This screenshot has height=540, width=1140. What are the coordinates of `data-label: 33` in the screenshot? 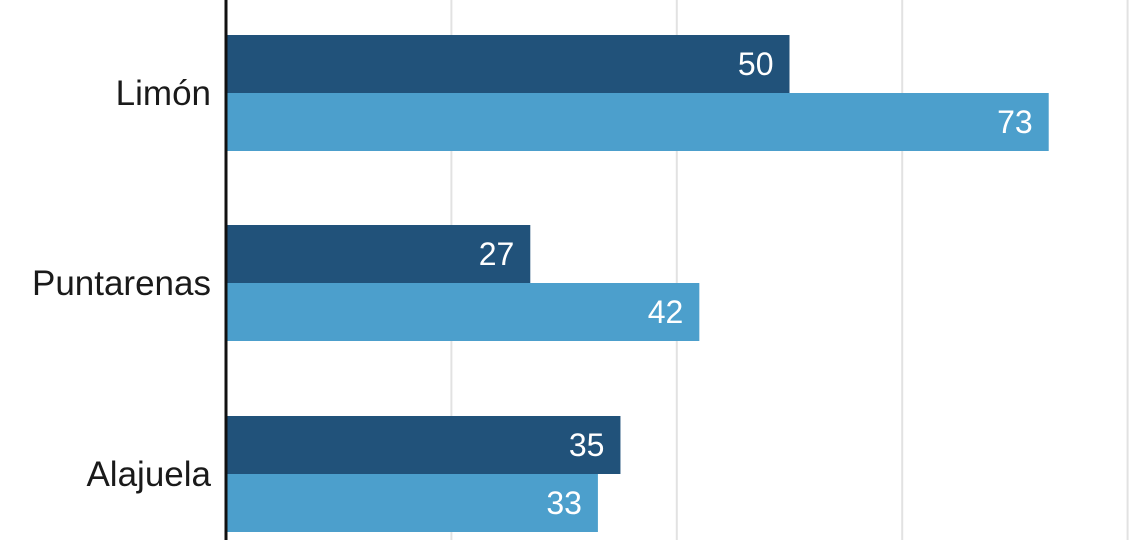 It's located at (564, 503).